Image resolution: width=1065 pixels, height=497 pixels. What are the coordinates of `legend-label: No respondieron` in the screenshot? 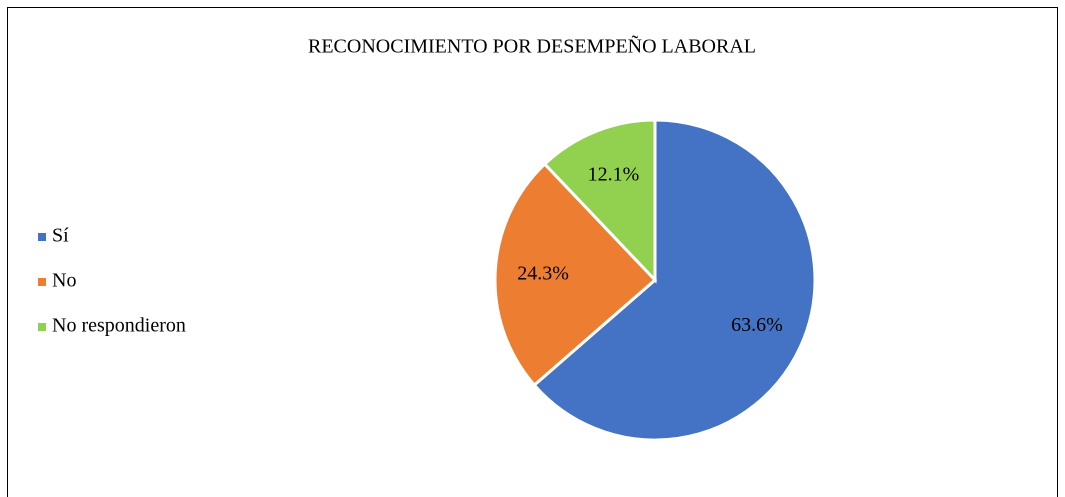 It's located at (119, 326).